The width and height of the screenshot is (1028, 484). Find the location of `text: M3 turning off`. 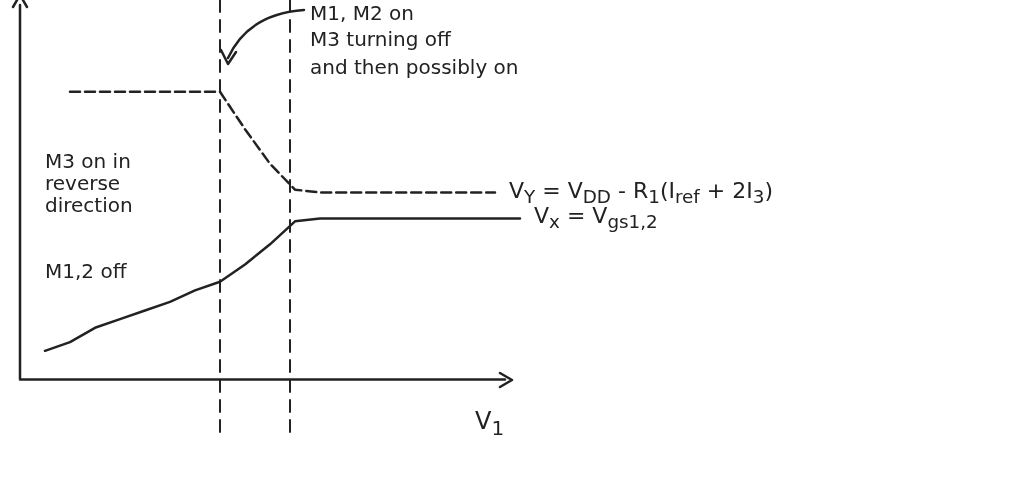

text: M3 turning off is located at coordinates (380, 39).